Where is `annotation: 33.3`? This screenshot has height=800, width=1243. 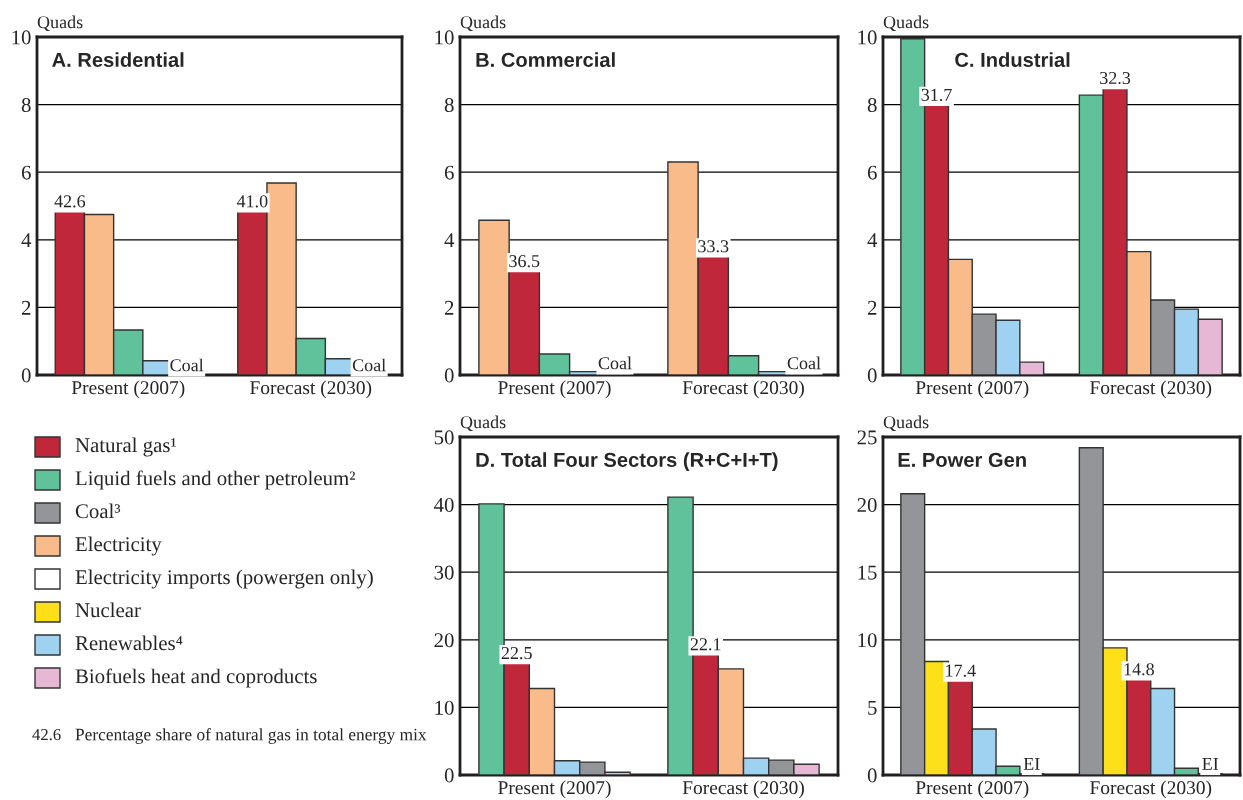
annotation: 33.3 is located at coordinates (713, 246).